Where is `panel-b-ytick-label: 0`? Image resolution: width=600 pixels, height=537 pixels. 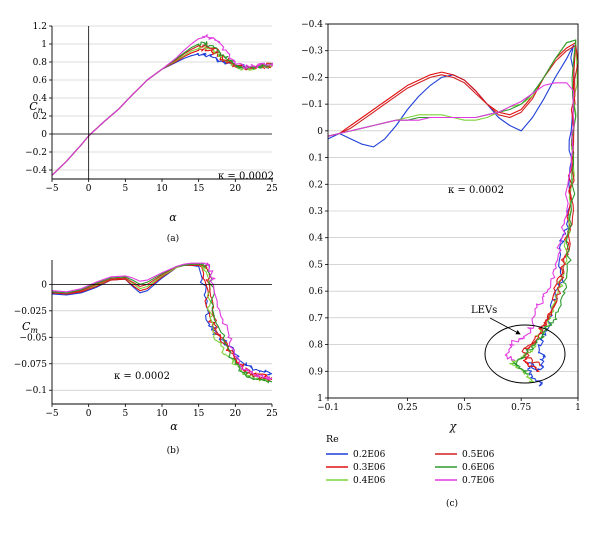
panel-b-ytick-label: 0 is located at coordinates (44, 285).